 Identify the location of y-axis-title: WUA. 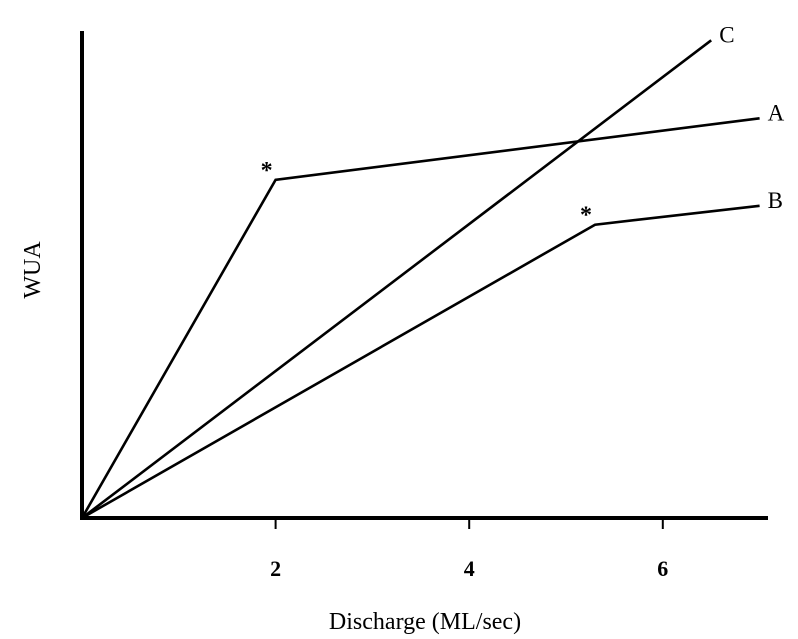
(33, 270).